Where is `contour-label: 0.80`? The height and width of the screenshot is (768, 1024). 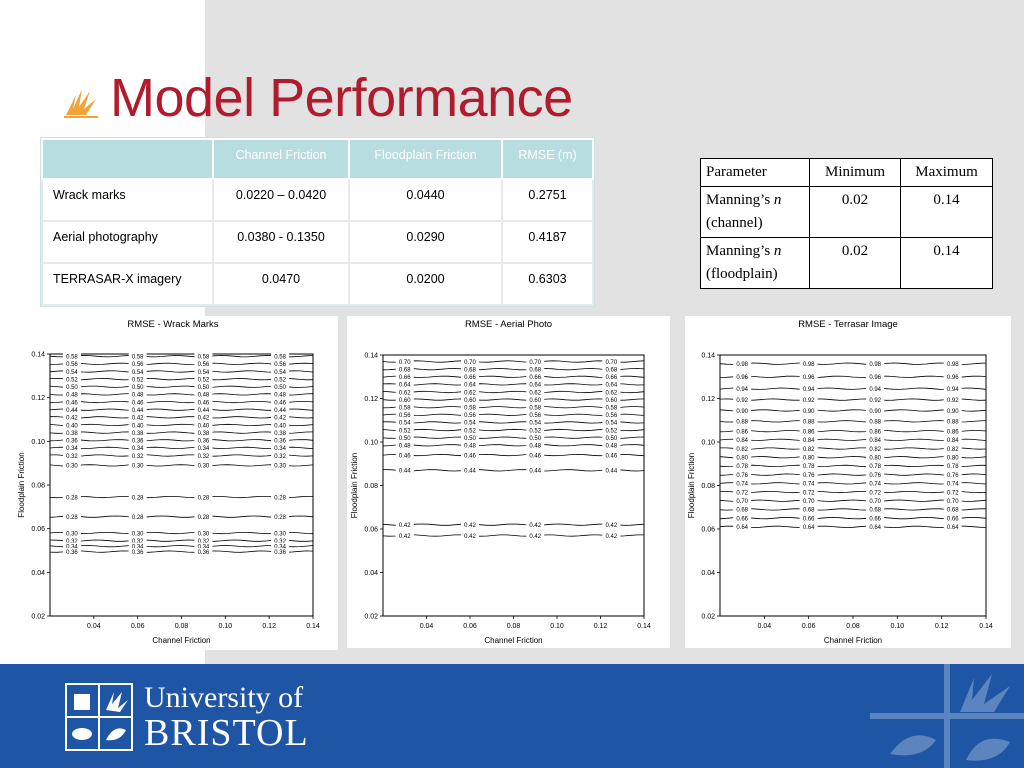
contour-label: 0.80 is located at coordinates (742, 459).